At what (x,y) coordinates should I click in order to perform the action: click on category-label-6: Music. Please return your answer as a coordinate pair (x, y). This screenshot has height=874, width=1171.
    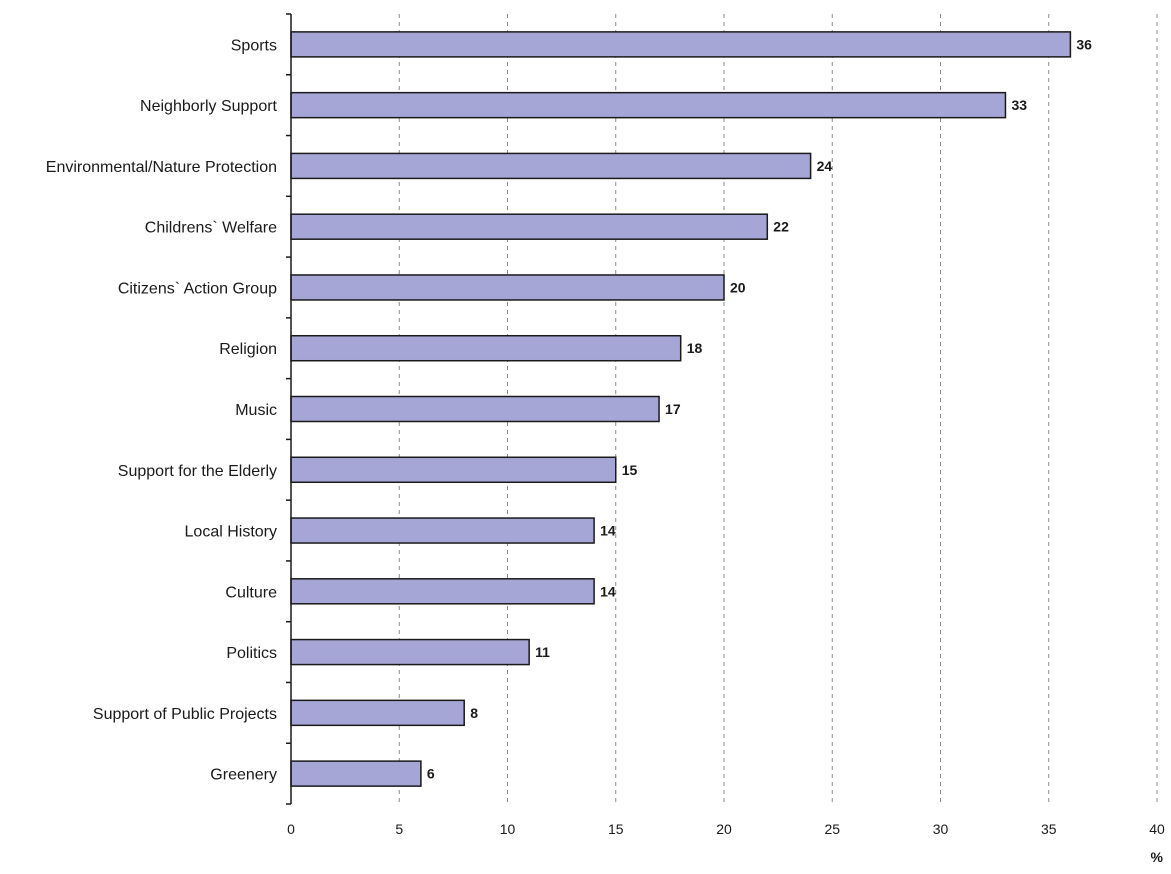
    Looking at the image, I should click on (256, 410).